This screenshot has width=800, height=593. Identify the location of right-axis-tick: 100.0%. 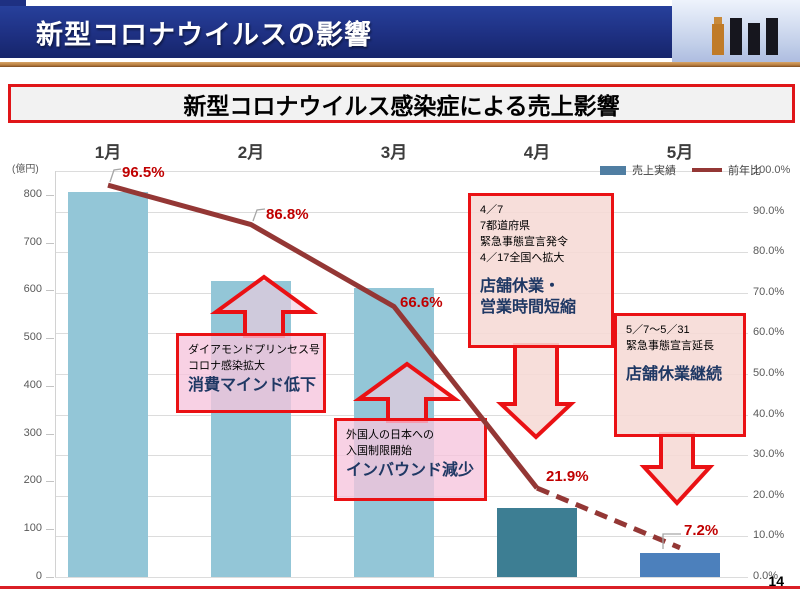
(772, 170).